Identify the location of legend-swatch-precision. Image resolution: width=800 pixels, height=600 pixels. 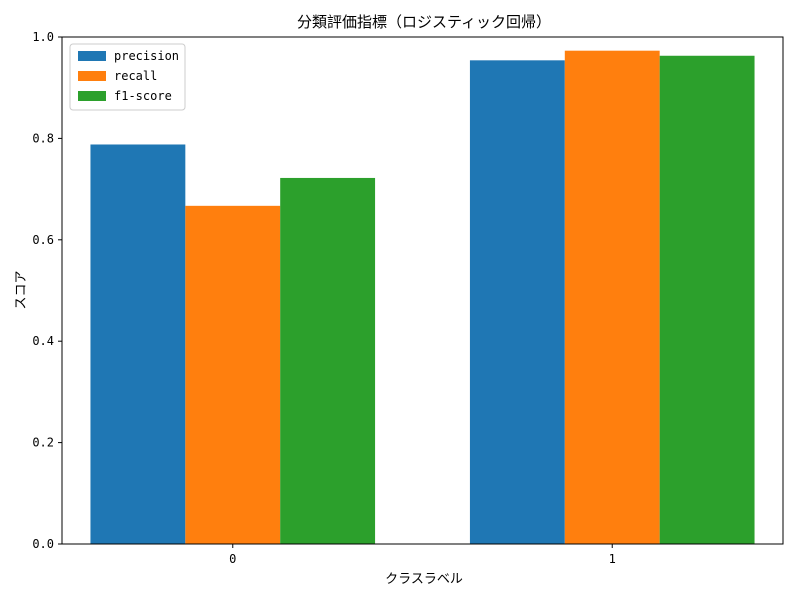
(92, 56).